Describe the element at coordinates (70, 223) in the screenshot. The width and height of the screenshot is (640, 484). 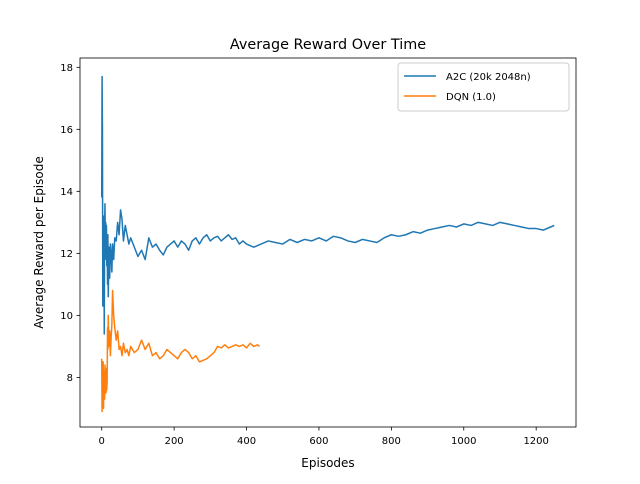
I see `y-axis: 8 10 12 14 16 18` at that location.